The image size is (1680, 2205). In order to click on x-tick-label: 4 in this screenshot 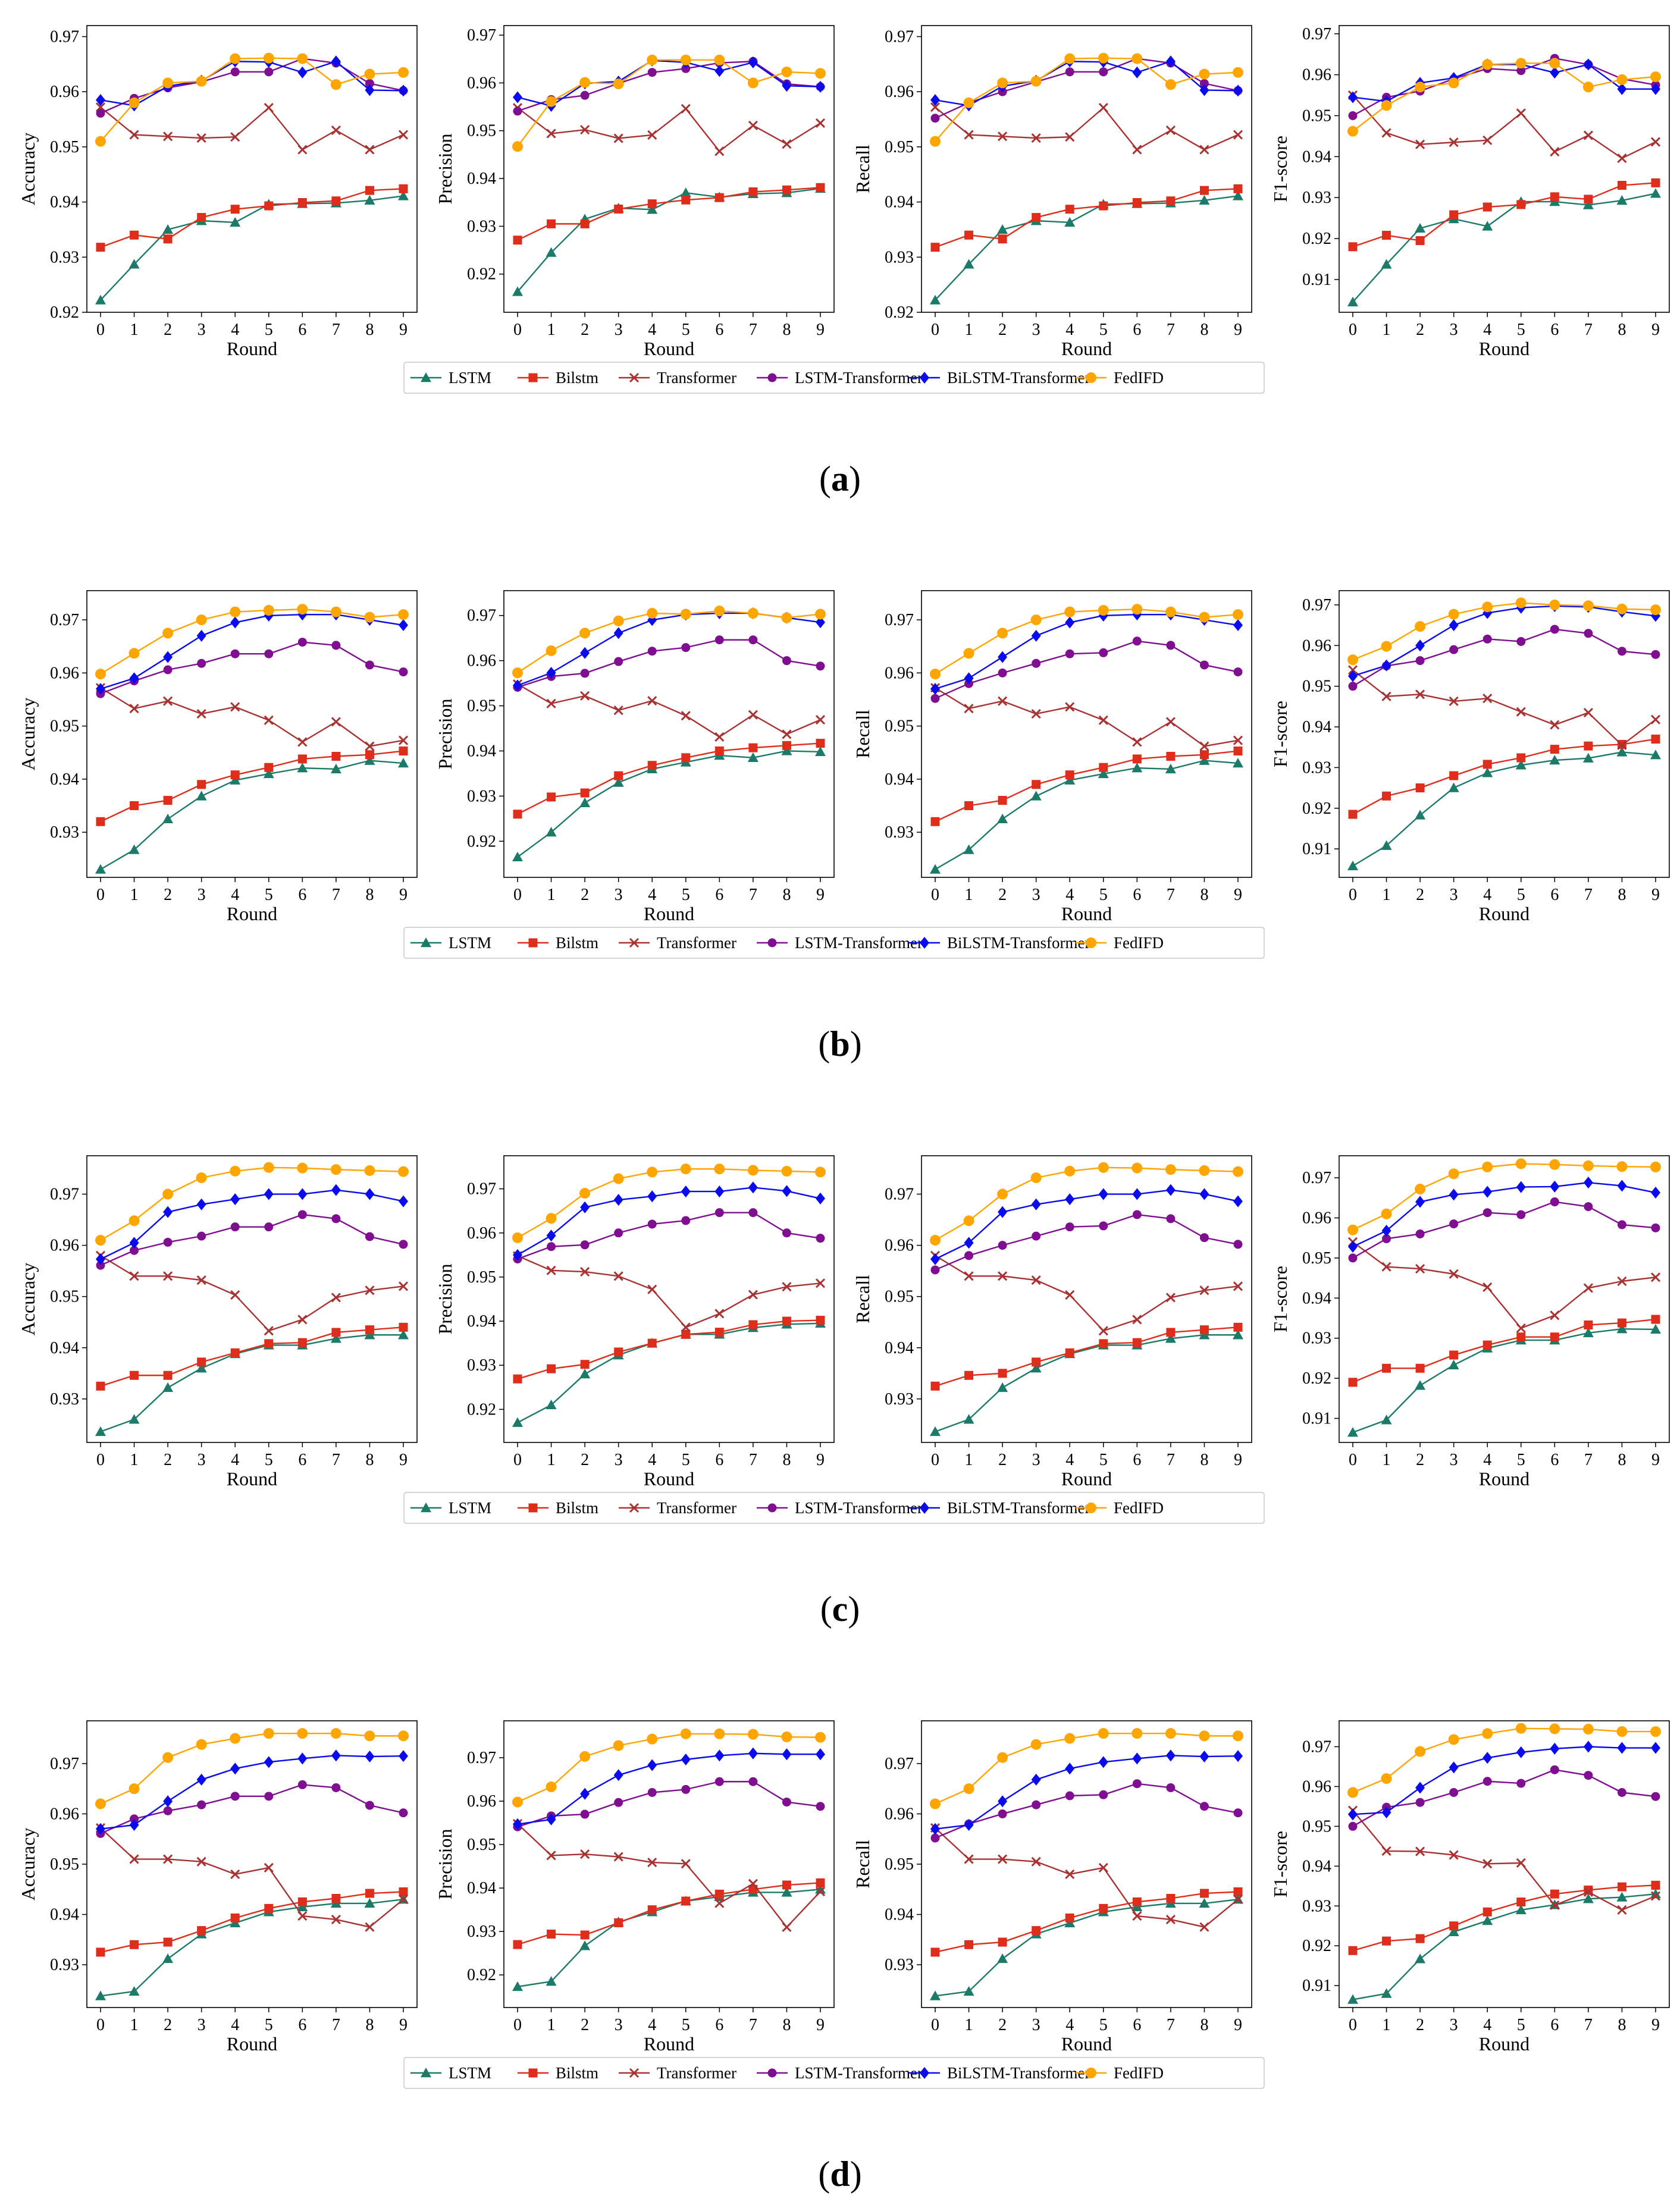, I will do `click(1069, 1460)`.